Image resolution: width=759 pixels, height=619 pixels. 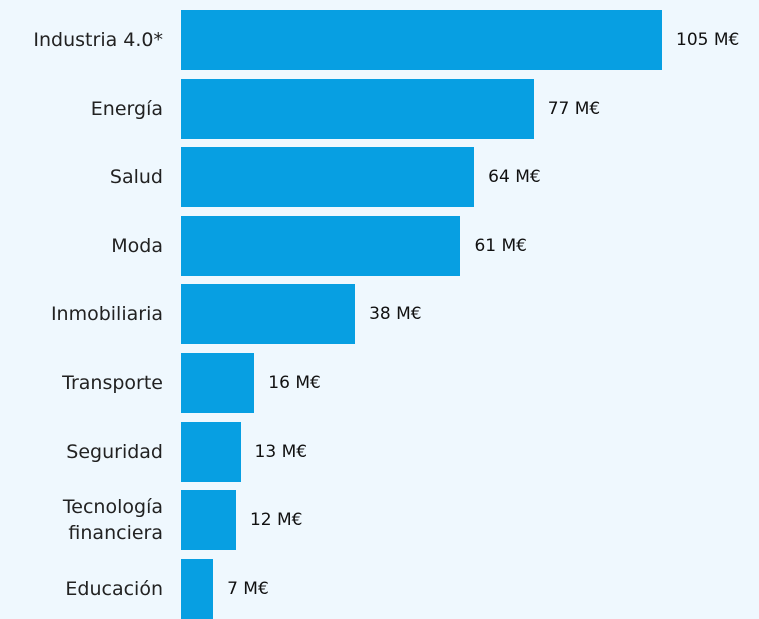 What do you see at coordinates (514, 177) in the screenshot?
I see `value-label: 64 M€` at bounding box center [514, 177].